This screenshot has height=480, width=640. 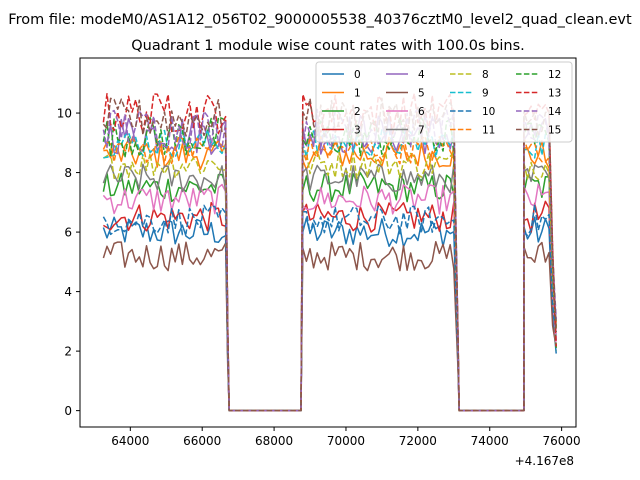 What do you see at coordinates (554, 131) in the screenshot?
I see `legend-label-15: 15` at bounding box center [554, 131].